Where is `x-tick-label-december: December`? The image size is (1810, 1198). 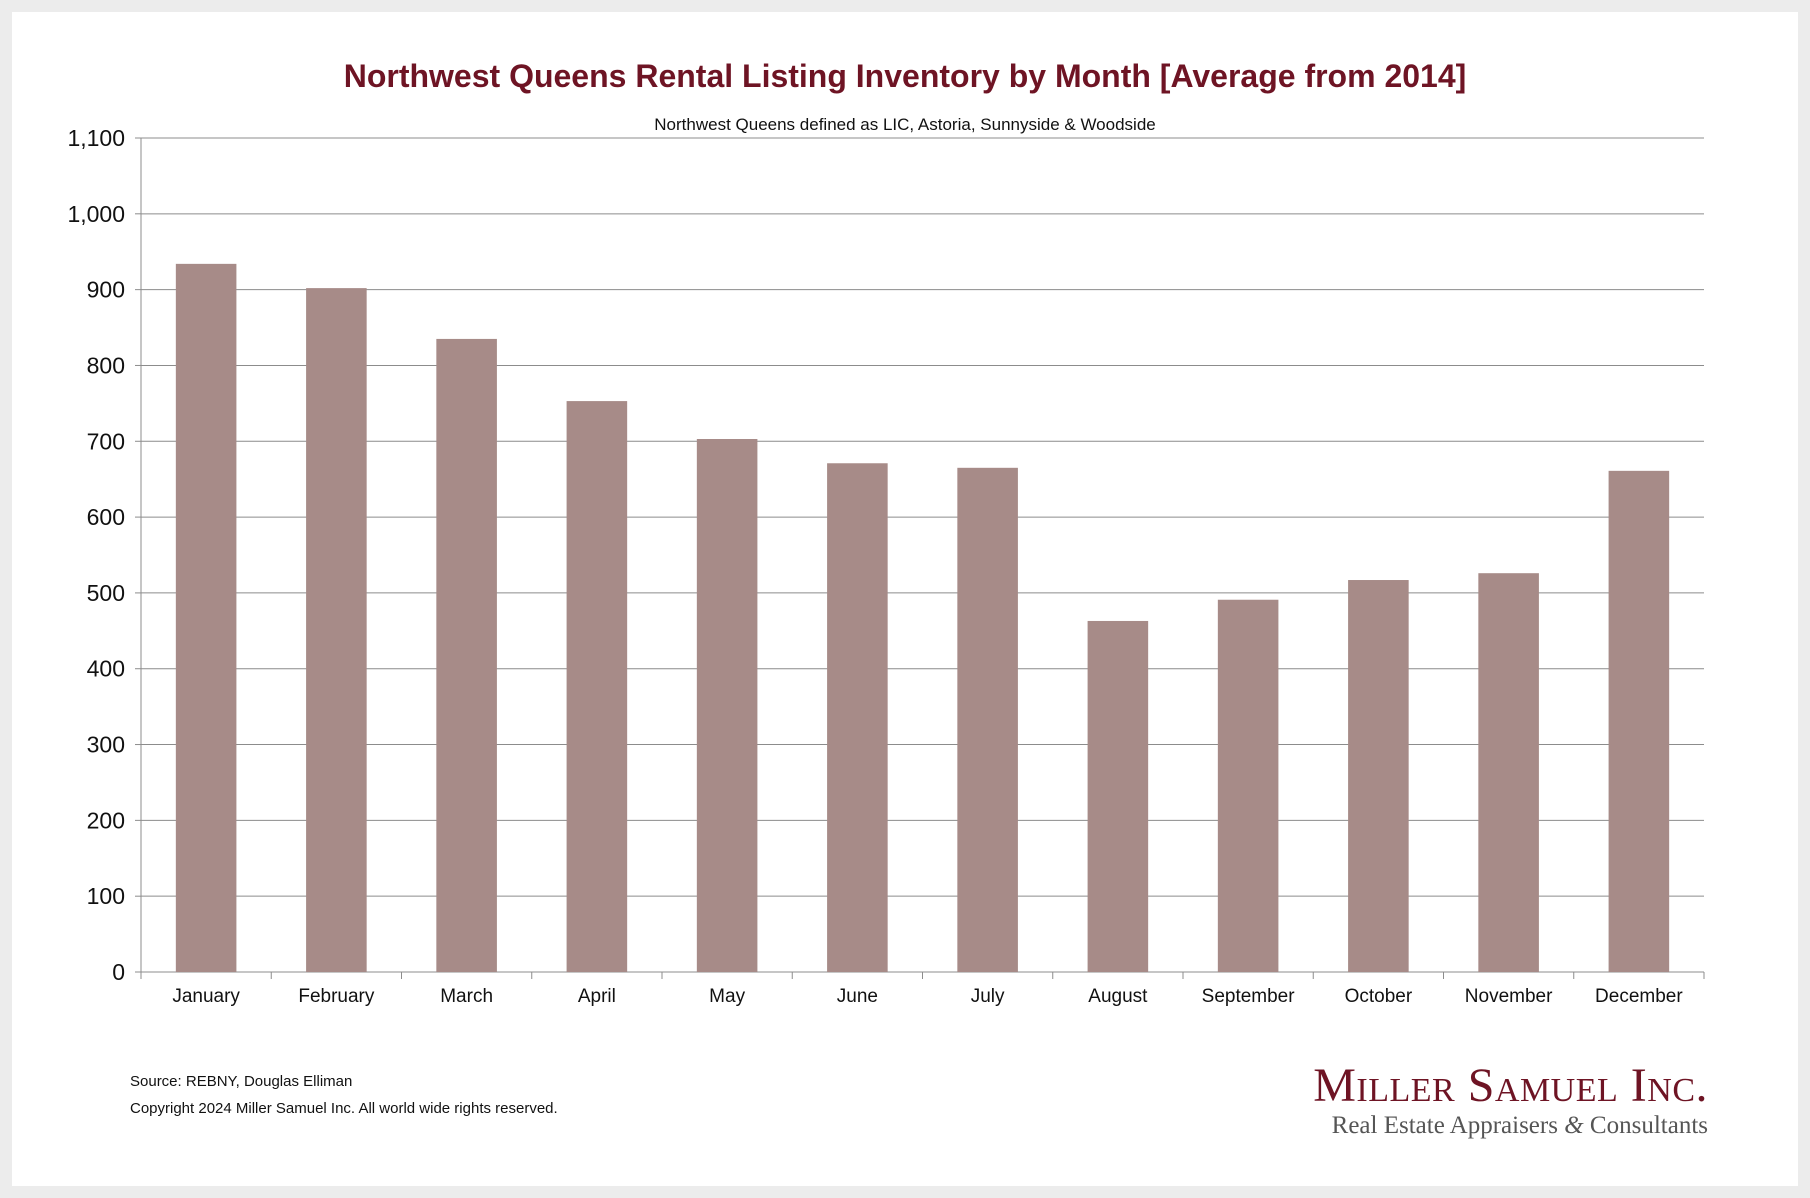 x-tick-label-december: December is located at coordinates (1639, 996).